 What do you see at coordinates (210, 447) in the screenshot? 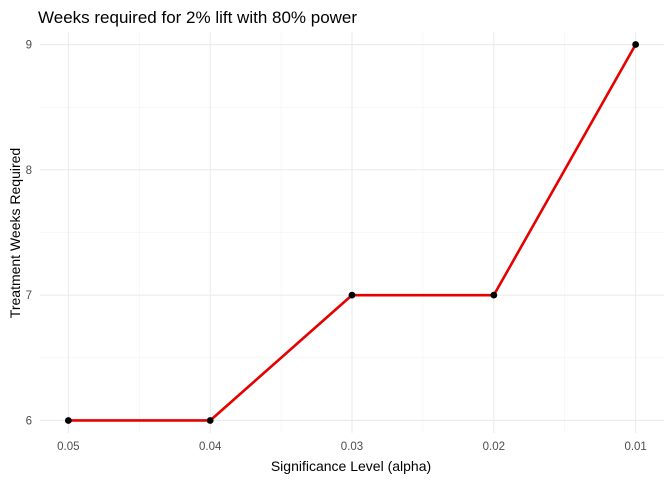
I see `x-tick-label: 0.04` at bounding box center [210, 447].